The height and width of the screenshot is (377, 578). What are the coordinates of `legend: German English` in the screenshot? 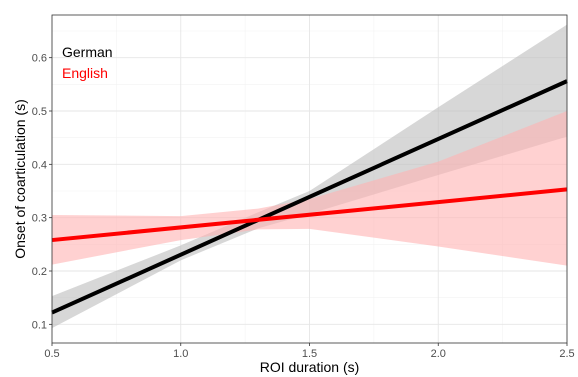 It's located at (87, 62).